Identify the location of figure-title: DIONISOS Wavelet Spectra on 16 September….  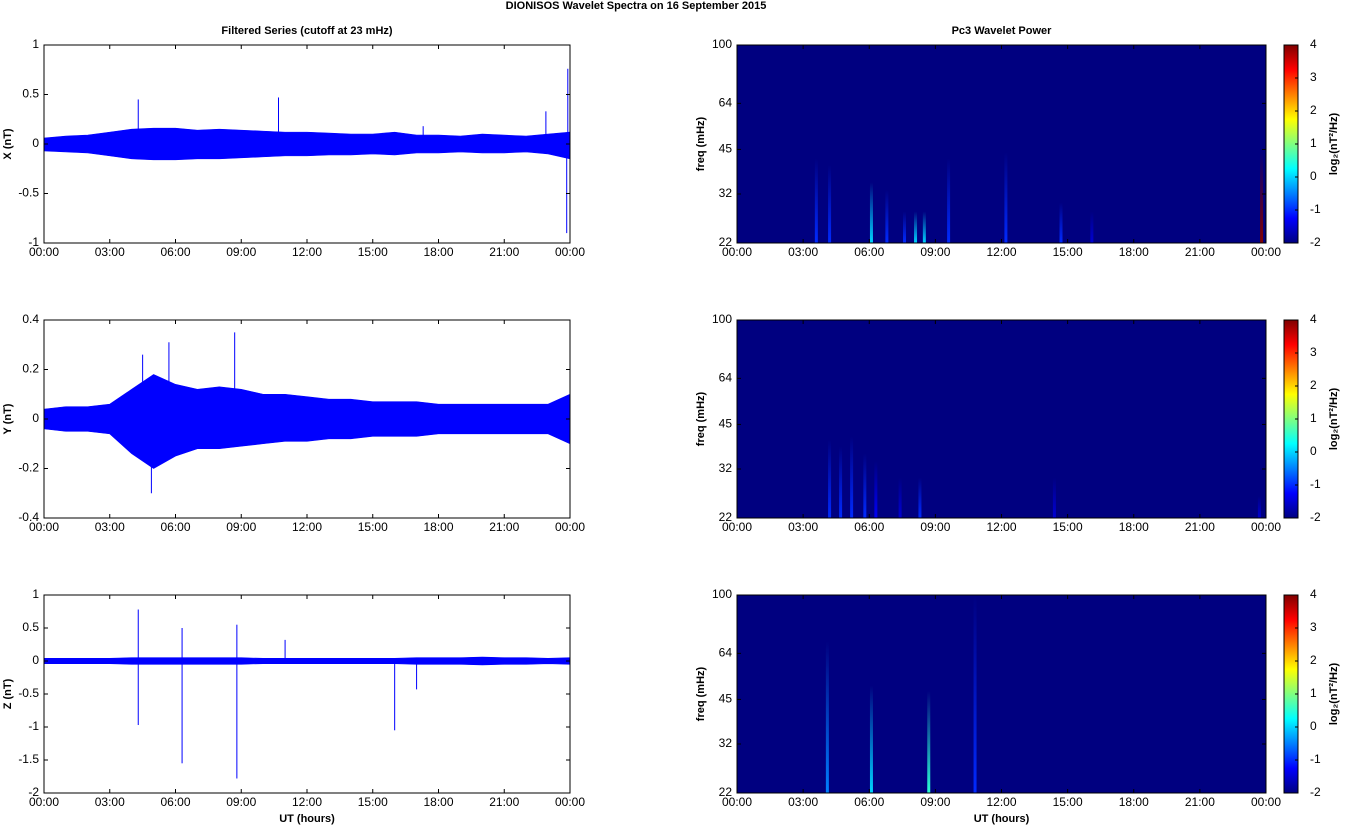
(636, 6).